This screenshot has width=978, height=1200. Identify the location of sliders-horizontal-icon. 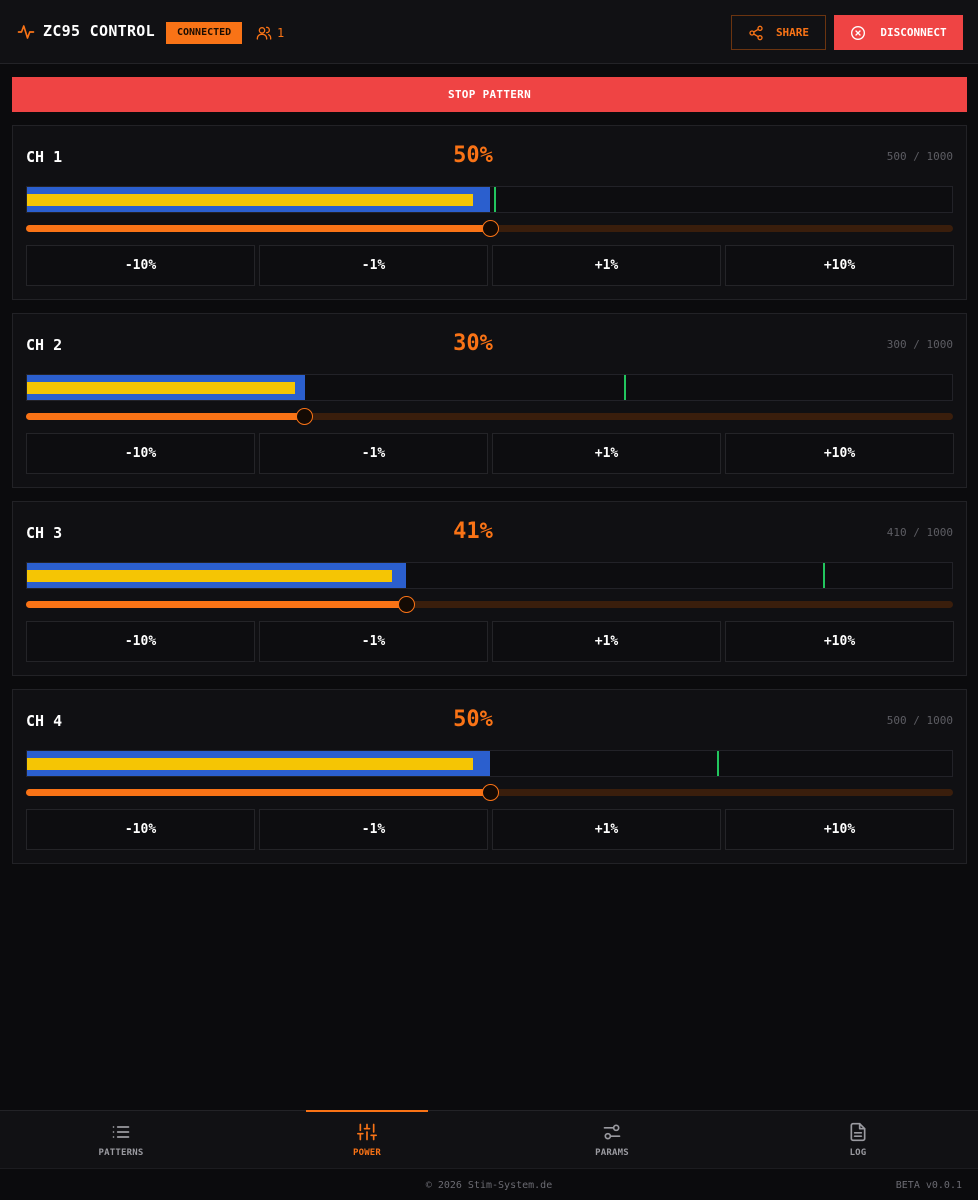
(612, 1132).